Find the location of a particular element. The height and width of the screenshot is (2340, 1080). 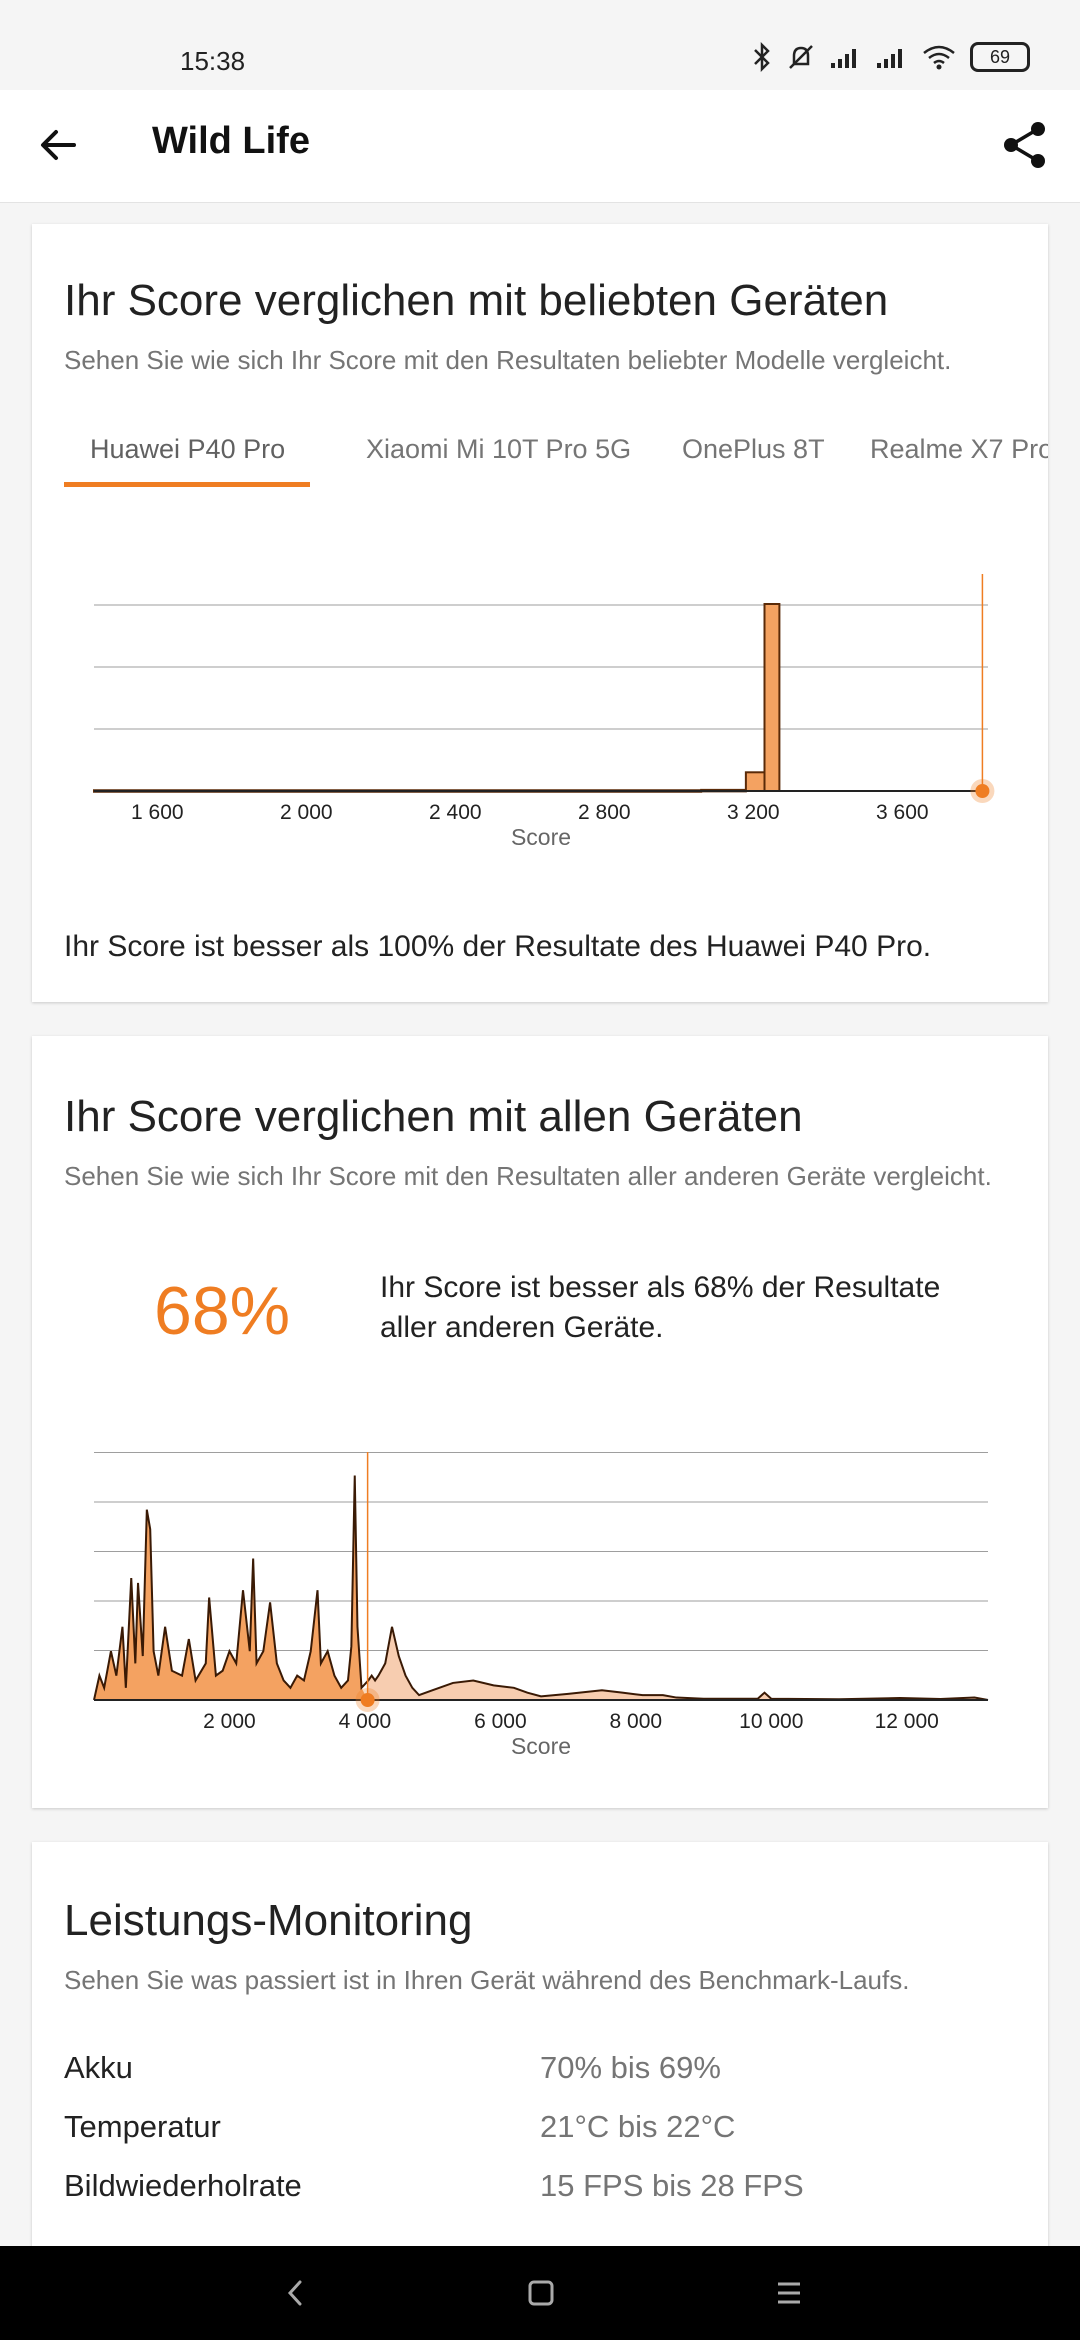

perf-row-akku: Akku 70% bis 69% is located at coordinates (544, 2075).